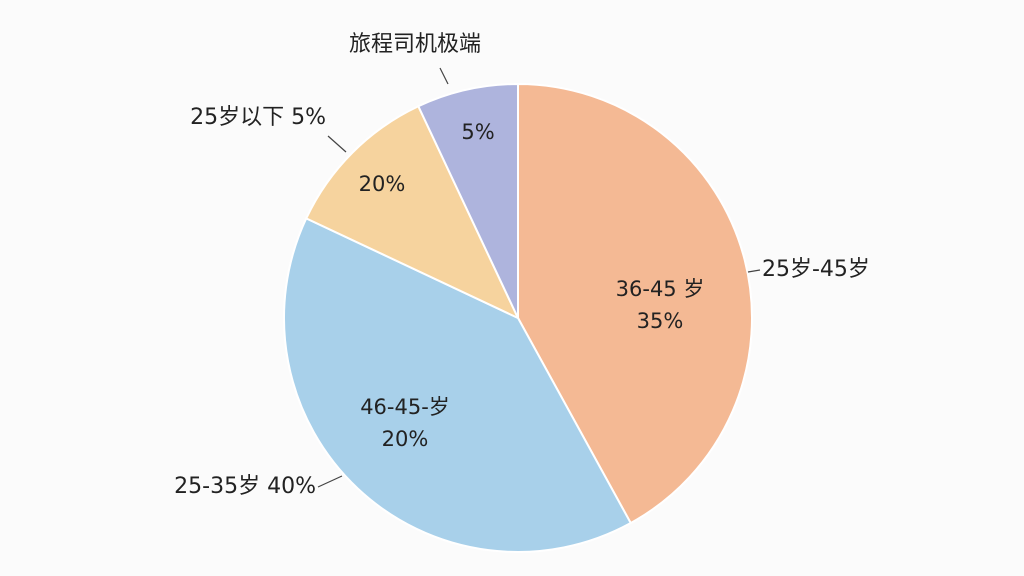  Describe the element at coordinates (477, 132) in the screenshot. I see `slice-label: 5%` at that location.